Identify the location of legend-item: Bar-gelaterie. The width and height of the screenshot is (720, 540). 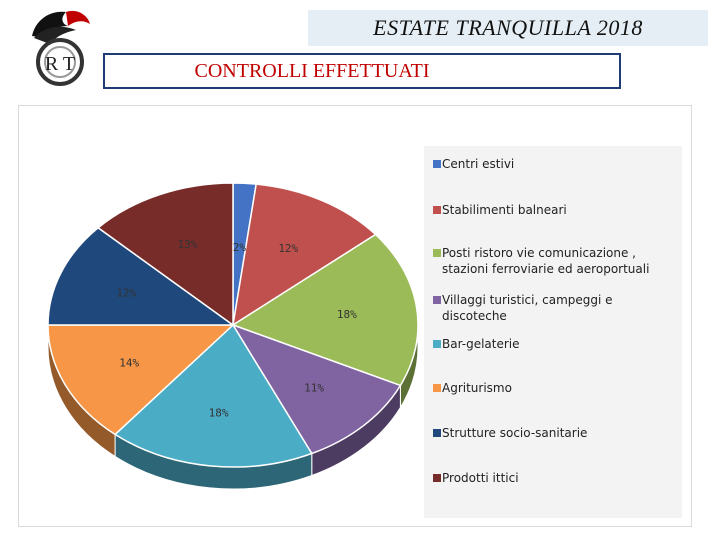
(555, 344).